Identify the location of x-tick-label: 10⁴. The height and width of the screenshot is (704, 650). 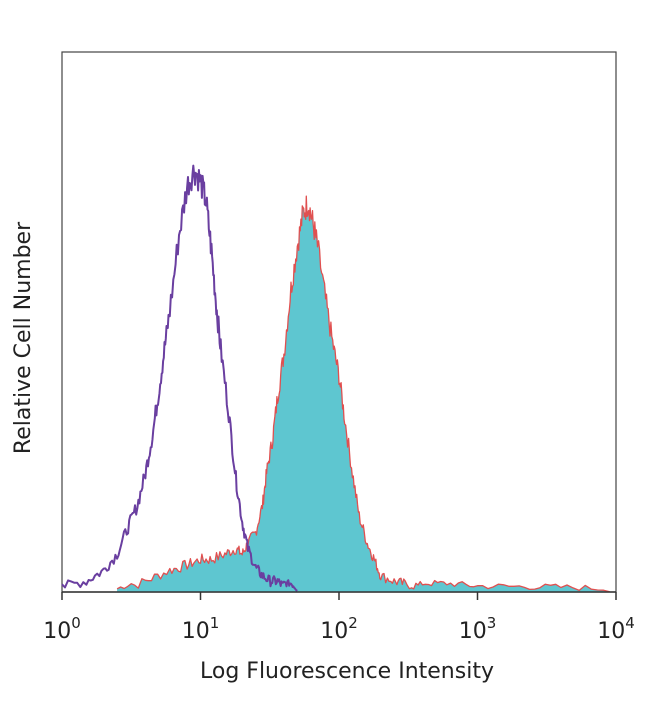
(616, 629).